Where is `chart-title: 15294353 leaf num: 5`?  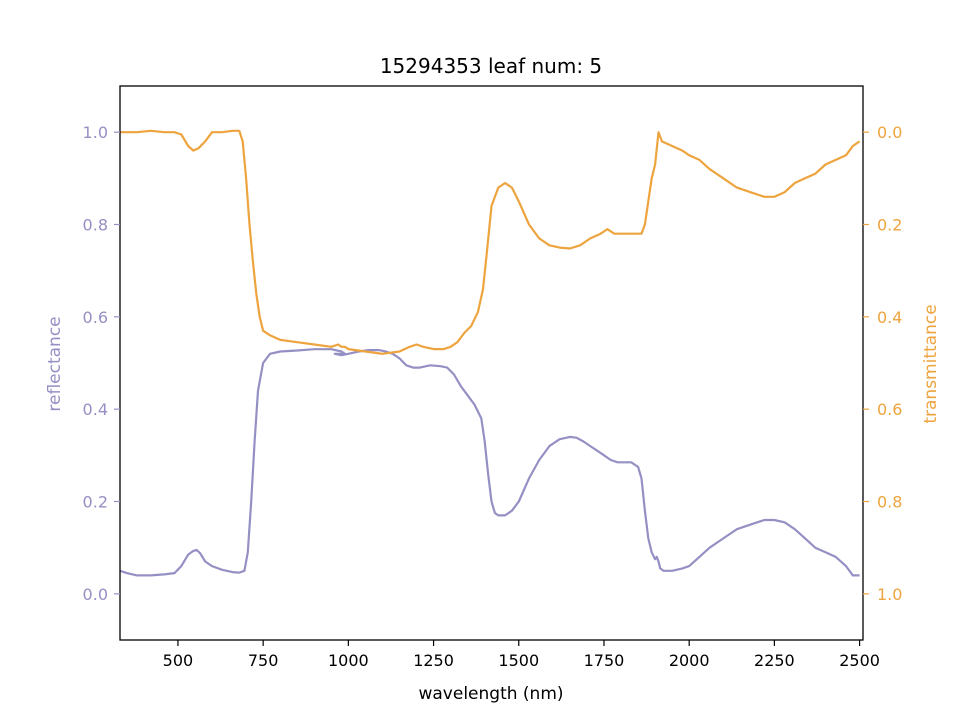 chart-title: 15294353 leaf num: 5 is located at coordinates (491, 66).